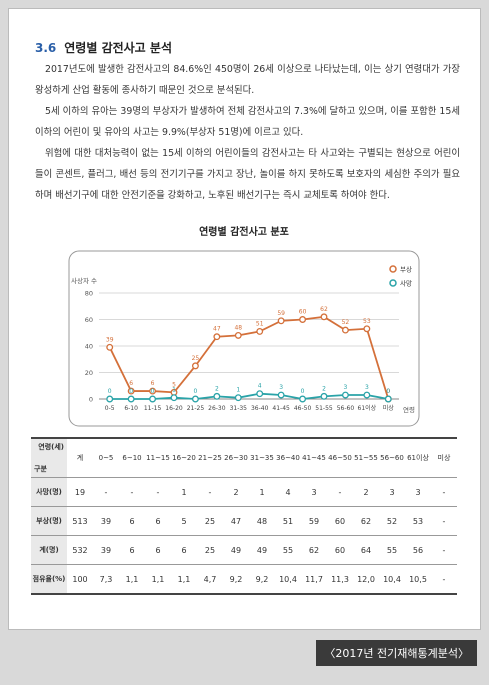 The width and height of the screenshot is (489, 685). What do you see at coordinates (314, 521) in the screenshot?
I see `table-cell: 59` at bounding box center [314, 521].